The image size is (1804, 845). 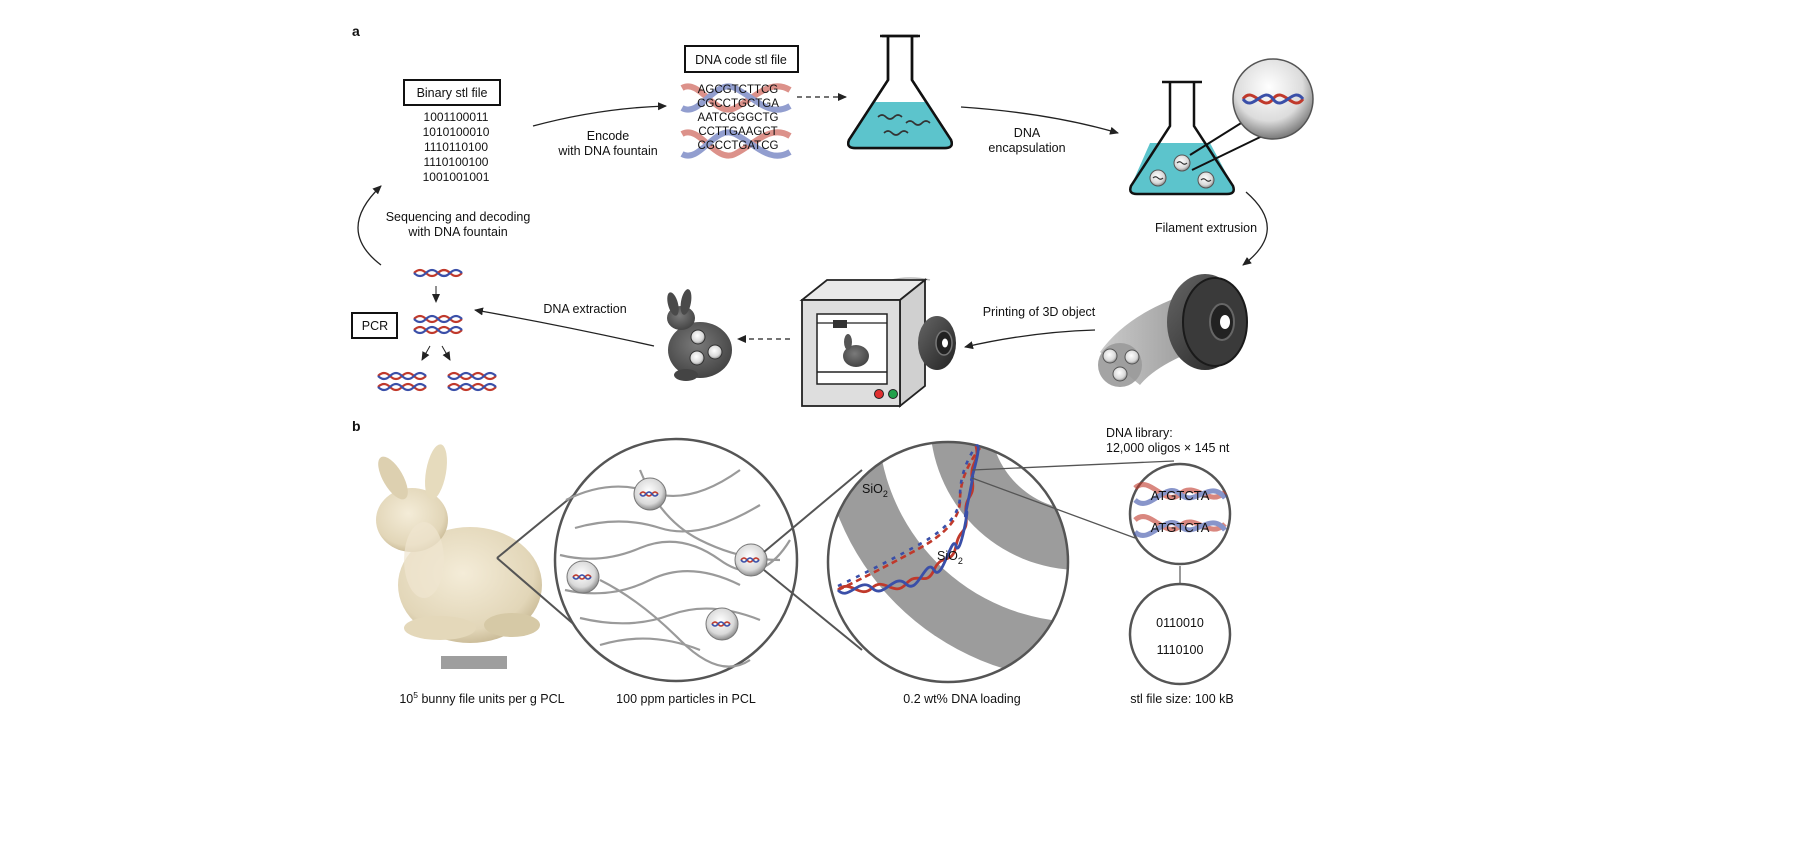 What do you see at coordinates (458, 217) in the screenshot?
I see `sequencing-label: Sequencing and decoding` at bounding box center [458, 217].